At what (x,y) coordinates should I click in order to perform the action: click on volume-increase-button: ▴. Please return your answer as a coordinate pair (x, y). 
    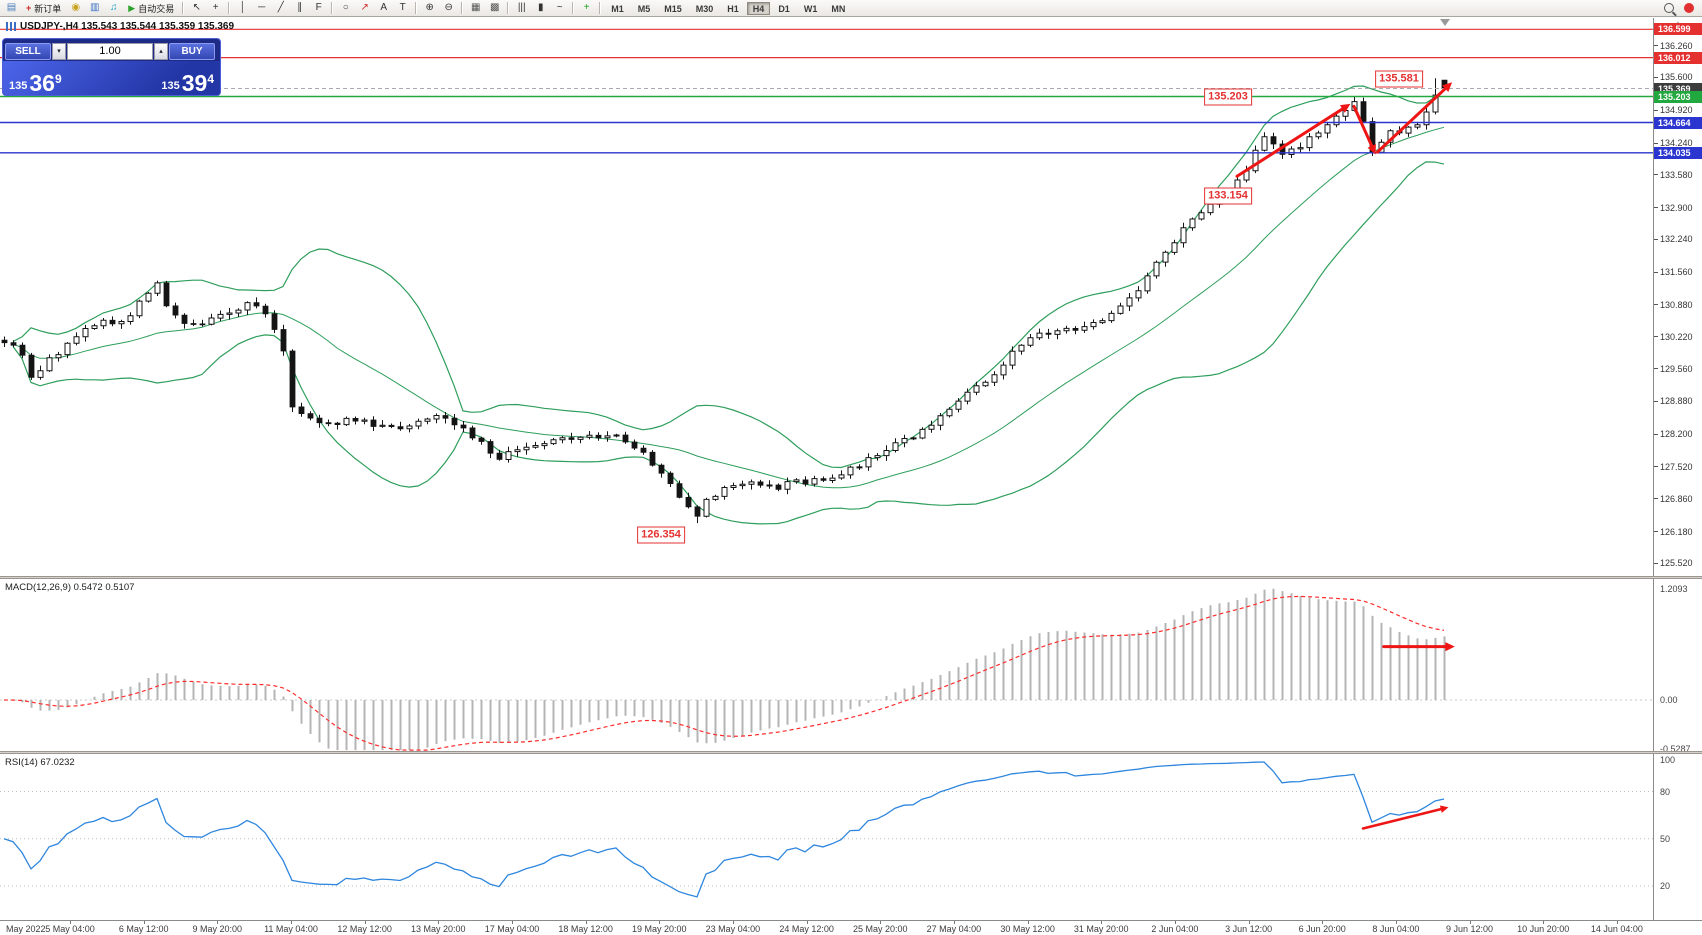
    Looking at the image, I should click on (161, 51).